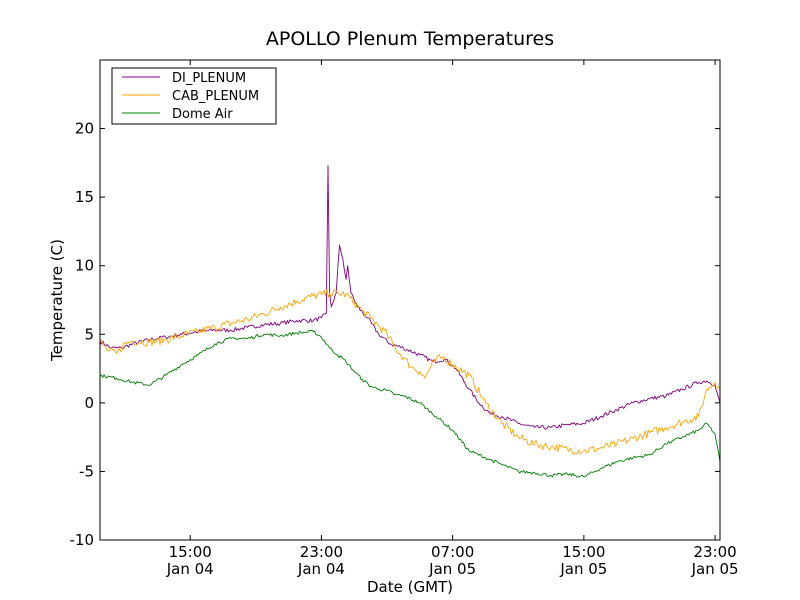 The height and width of the screenshot is (600, 800). What do you see at coordinates (215, 96) in the screenshot?
I see `legend-label-cab-plenum: CAB_PLENUM` at bounding box center [215, 96].